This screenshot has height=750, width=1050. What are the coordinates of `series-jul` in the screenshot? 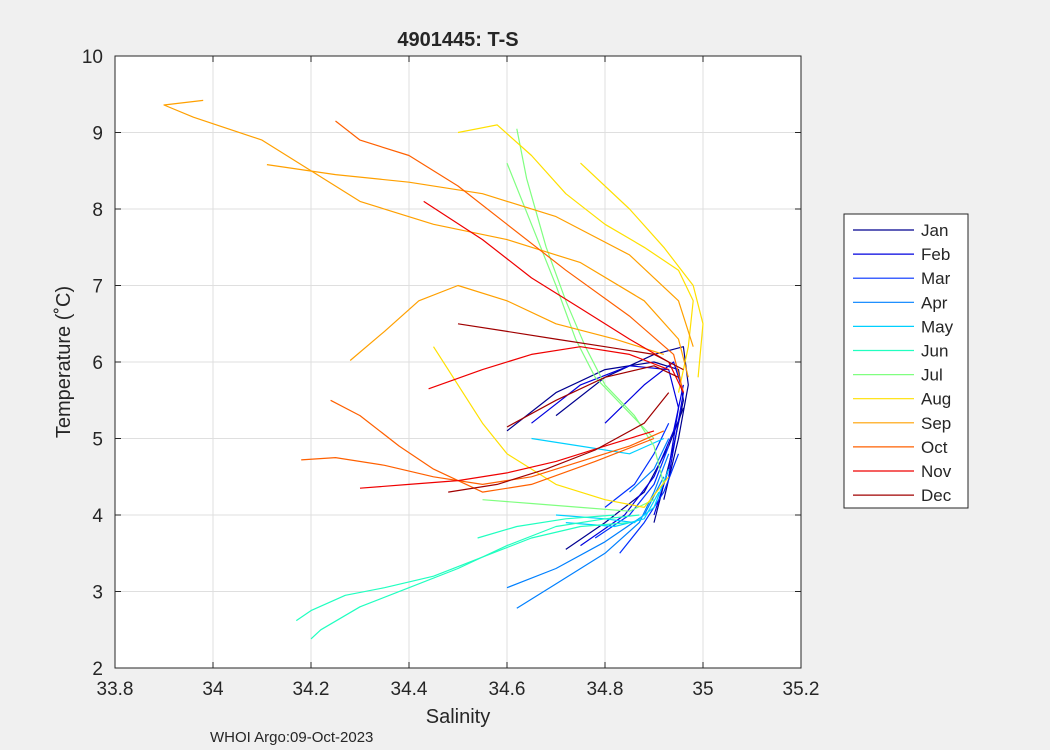 It's located at (573, 320).